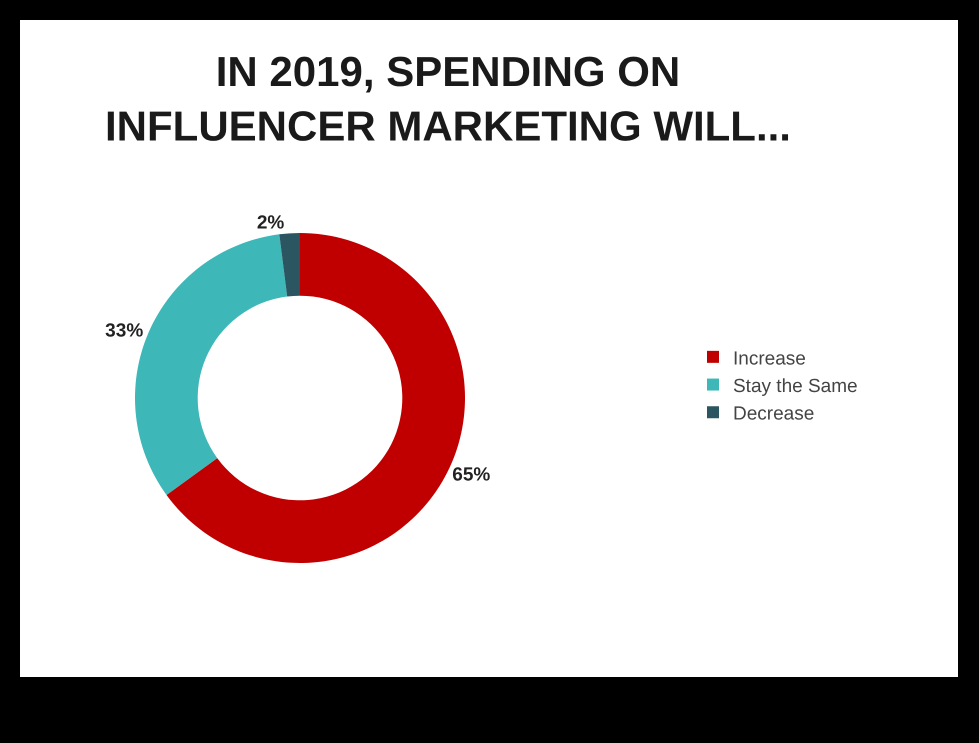 This screenshot has width=979, height=743. Describe the element at coordinates (769, 359) in the screenshot. I see `legend-label: Increase` at that location.